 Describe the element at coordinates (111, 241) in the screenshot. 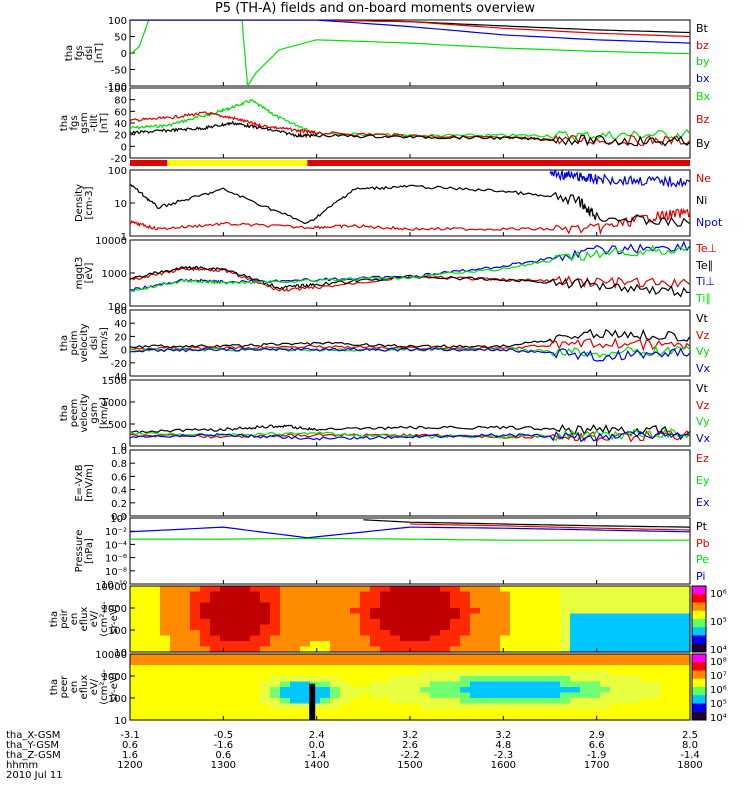

I see `y-tick-label: 10000` at that location.